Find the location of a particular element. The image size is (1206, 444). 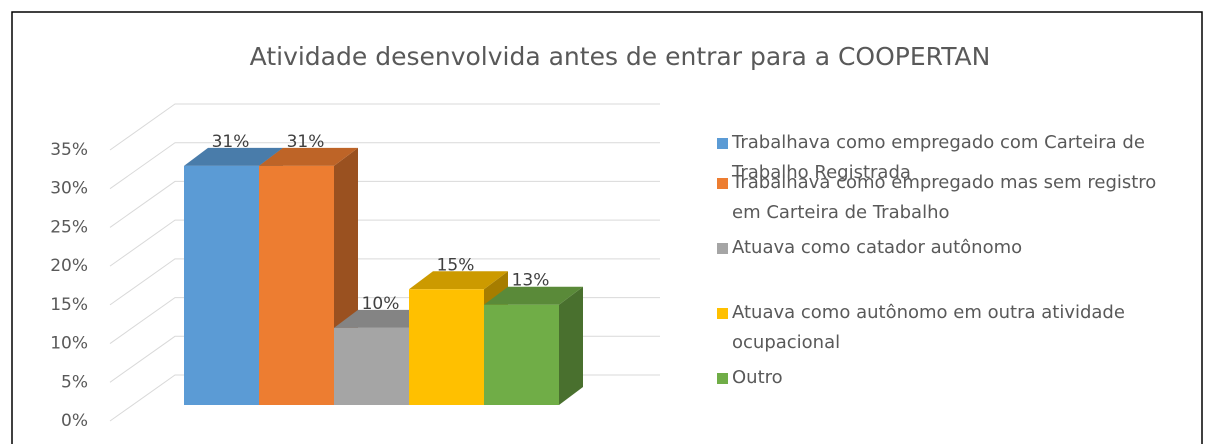

data-label: 13% is located at coordinates (531, 281).